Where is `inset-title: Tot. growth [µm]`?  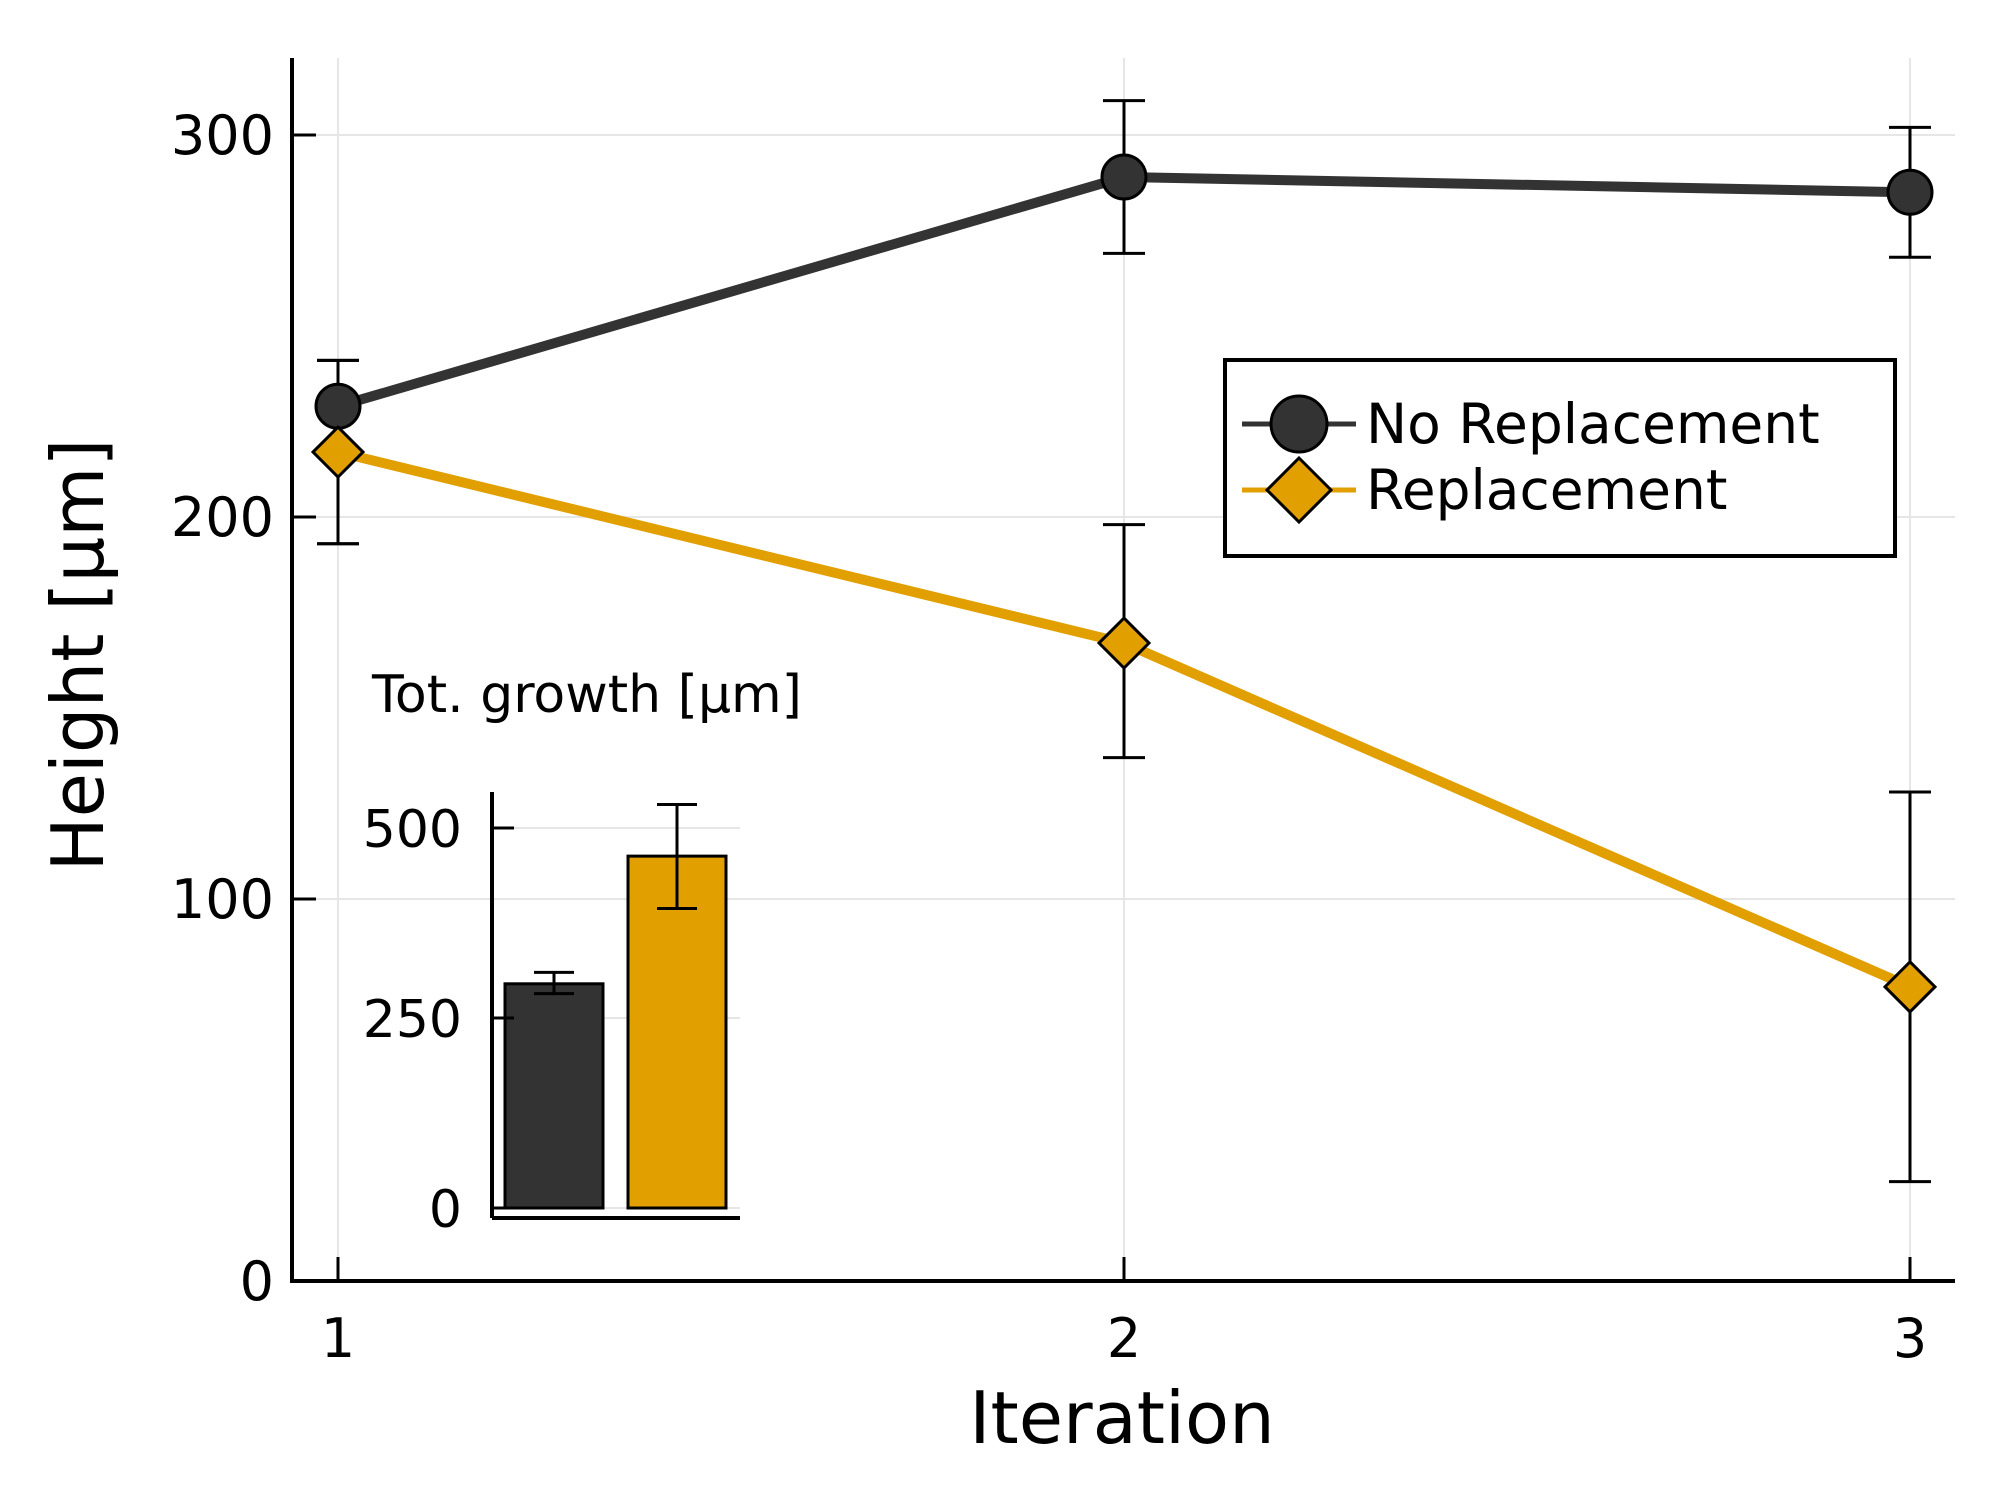
inset-title: Tot. growth [µm] is located at coordinates (586, 695).